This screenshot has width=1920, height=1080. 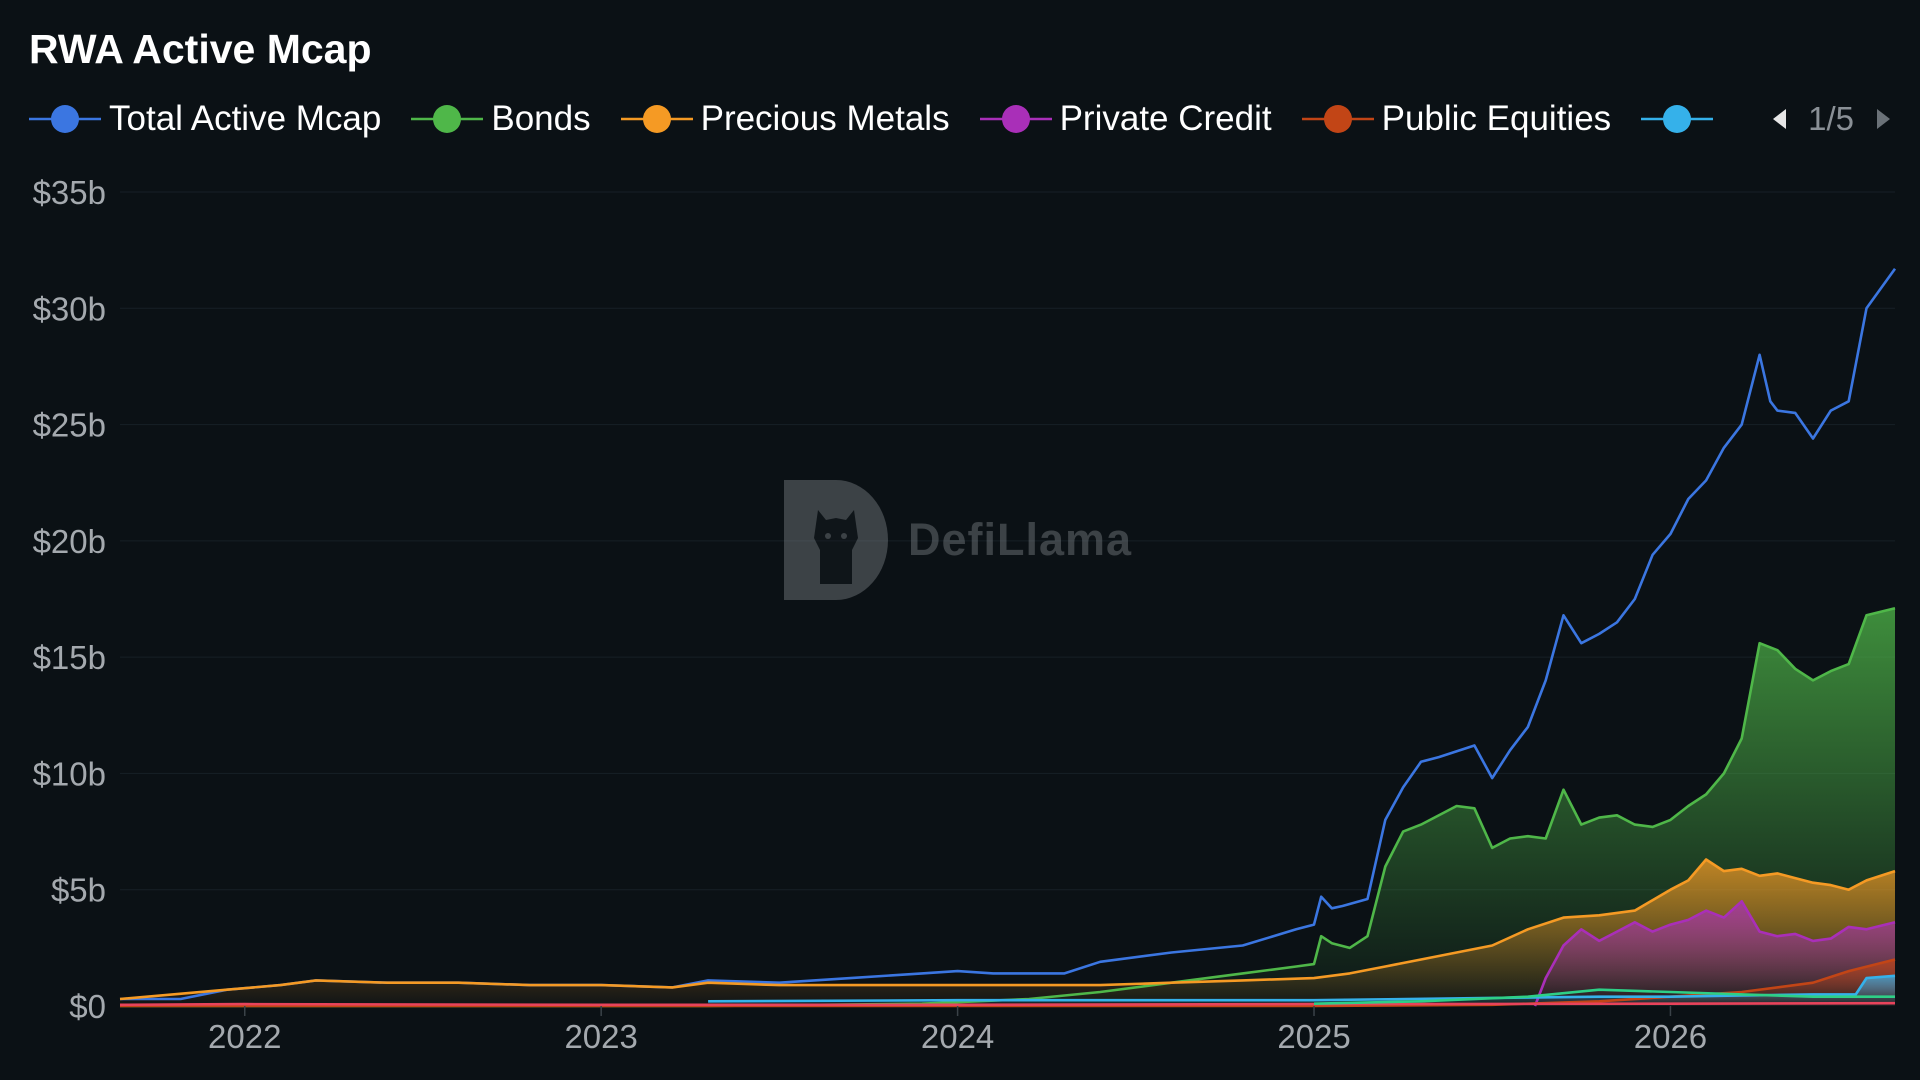 What do you see at coordinates (69, 425) in the screenshot?
I see `y-tick-label: $25b` at bounding box center [69, 425].